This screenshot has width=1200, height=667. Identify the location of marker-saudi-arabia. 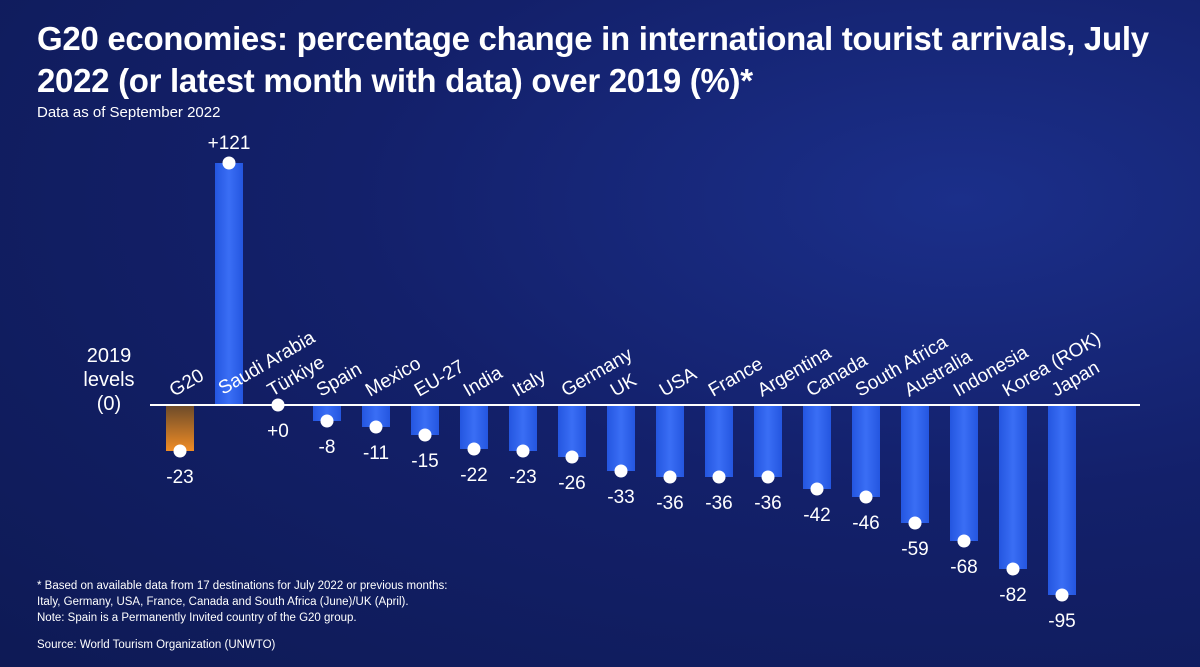
(229, 163).